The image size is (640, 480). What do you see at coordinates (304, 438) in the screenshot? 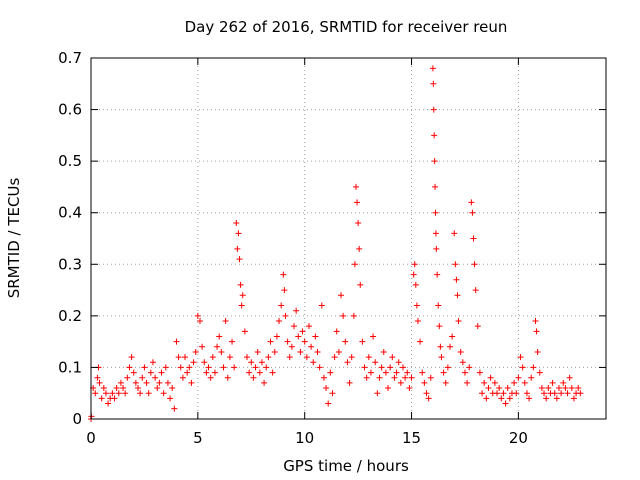
I see `x-tick-label: 10` at bounding box center [304, 438].